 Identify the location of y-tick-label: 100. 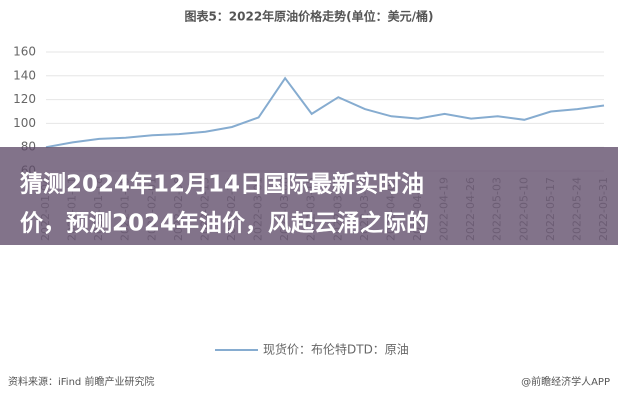
(24, 123).